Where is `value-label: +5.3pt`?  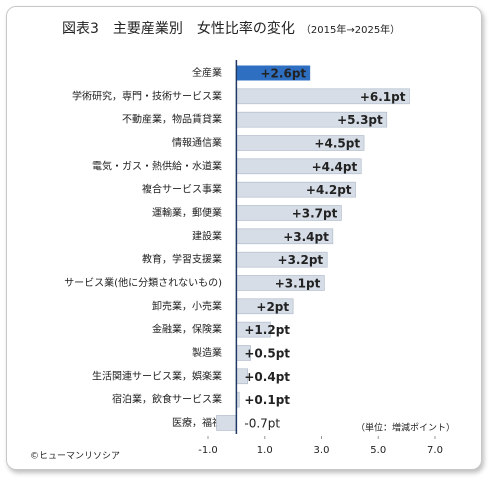
value-label: +5.3pt is located at coordinates (360, 120).